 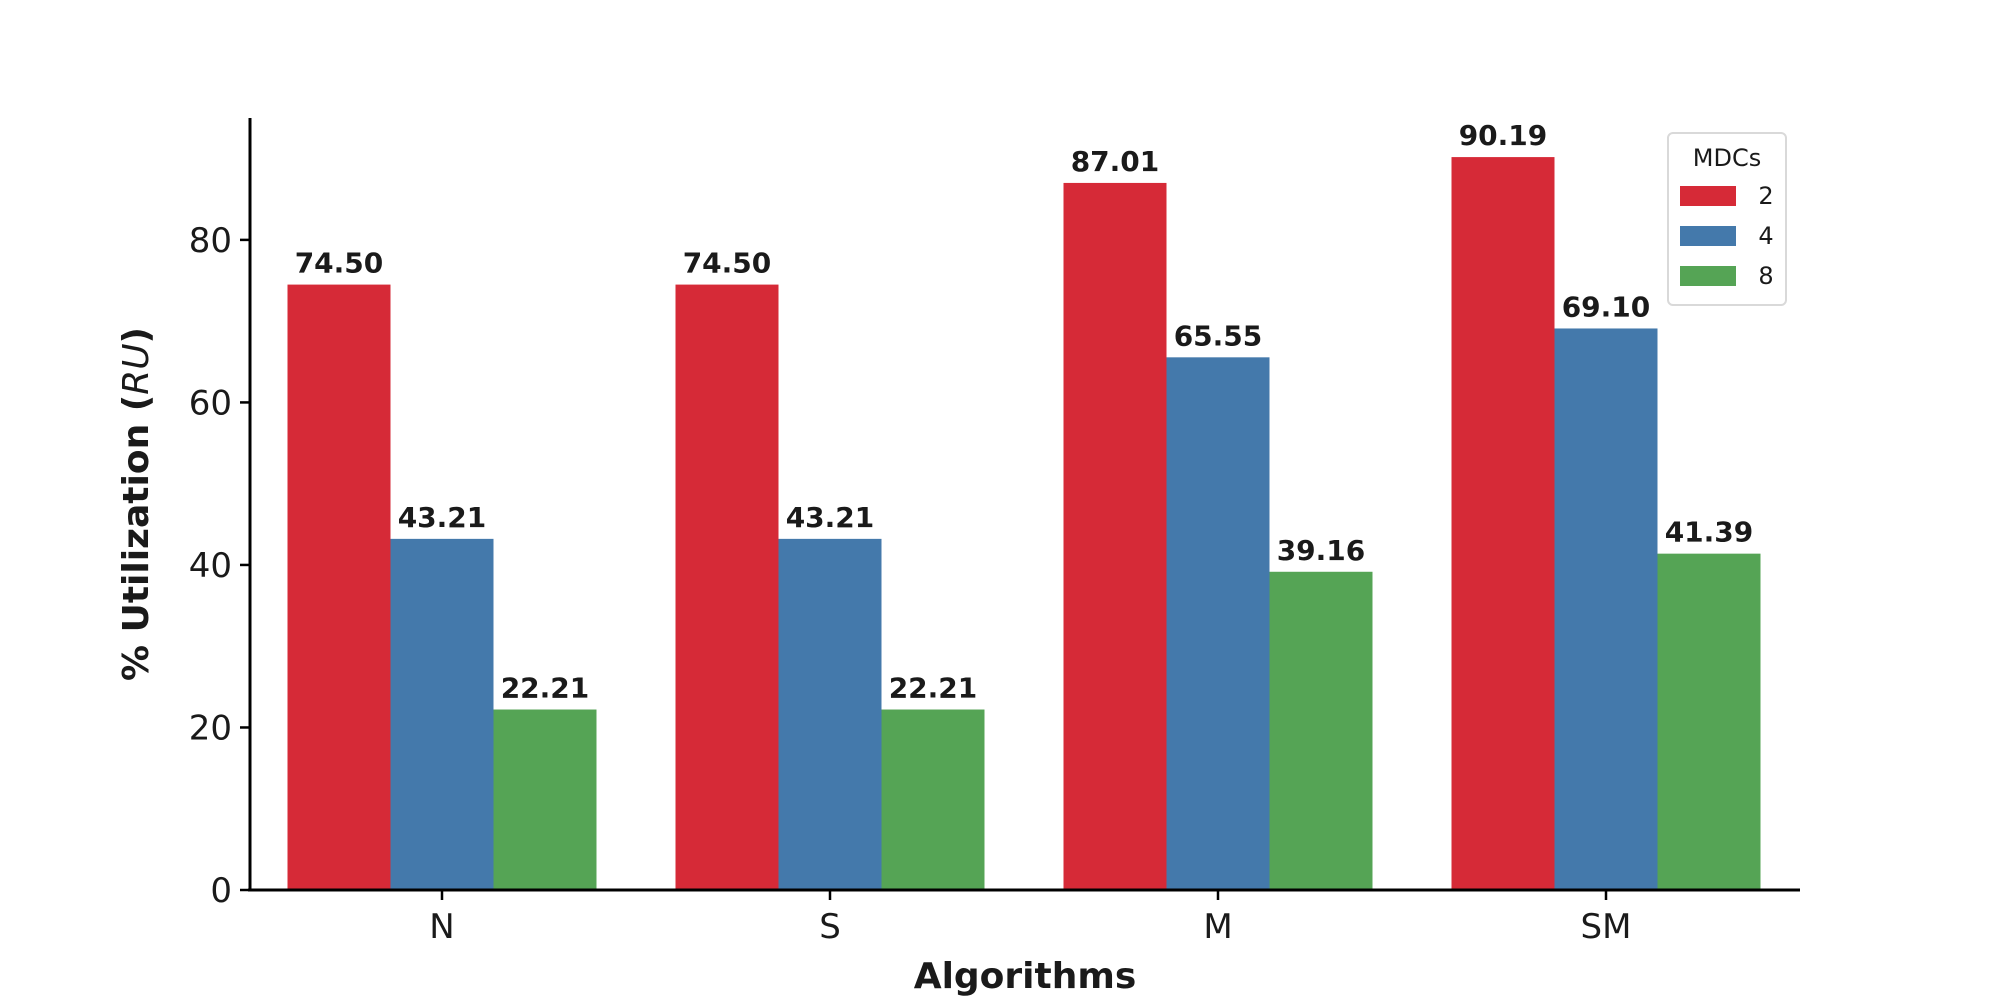 What do you see at coordinates (1025, 976) in the screenshot?
I see `x-axis-title: Algorithms` at bounding box center [1025, 976].